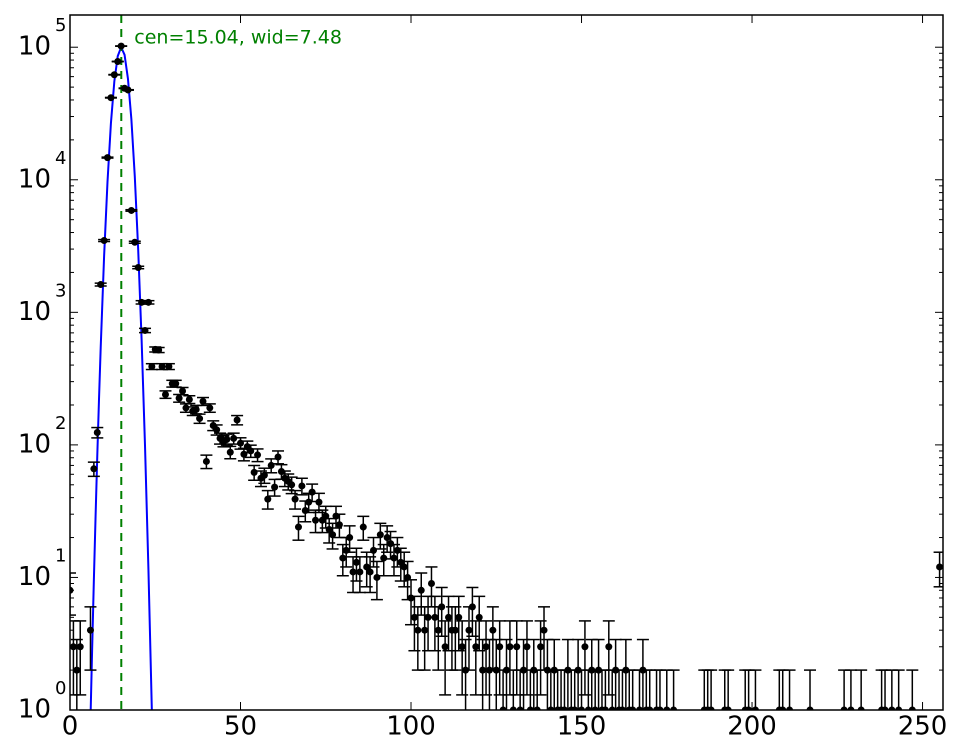 The image size is (965, 756). What do you see at coordinates (70, 727) in the screenshot?
I see `x-tick-label: 0` at bounding box center [70, 727].